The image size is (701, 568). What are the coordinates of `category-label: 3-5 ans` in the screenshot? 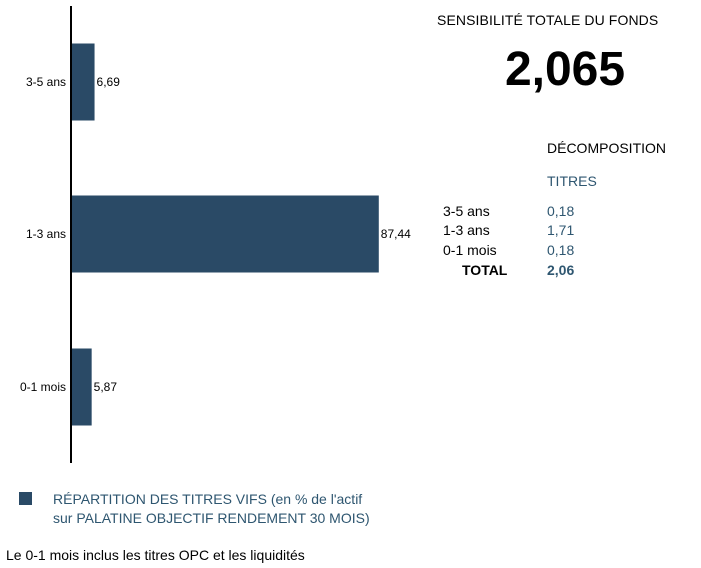 It's located at (46, 82).